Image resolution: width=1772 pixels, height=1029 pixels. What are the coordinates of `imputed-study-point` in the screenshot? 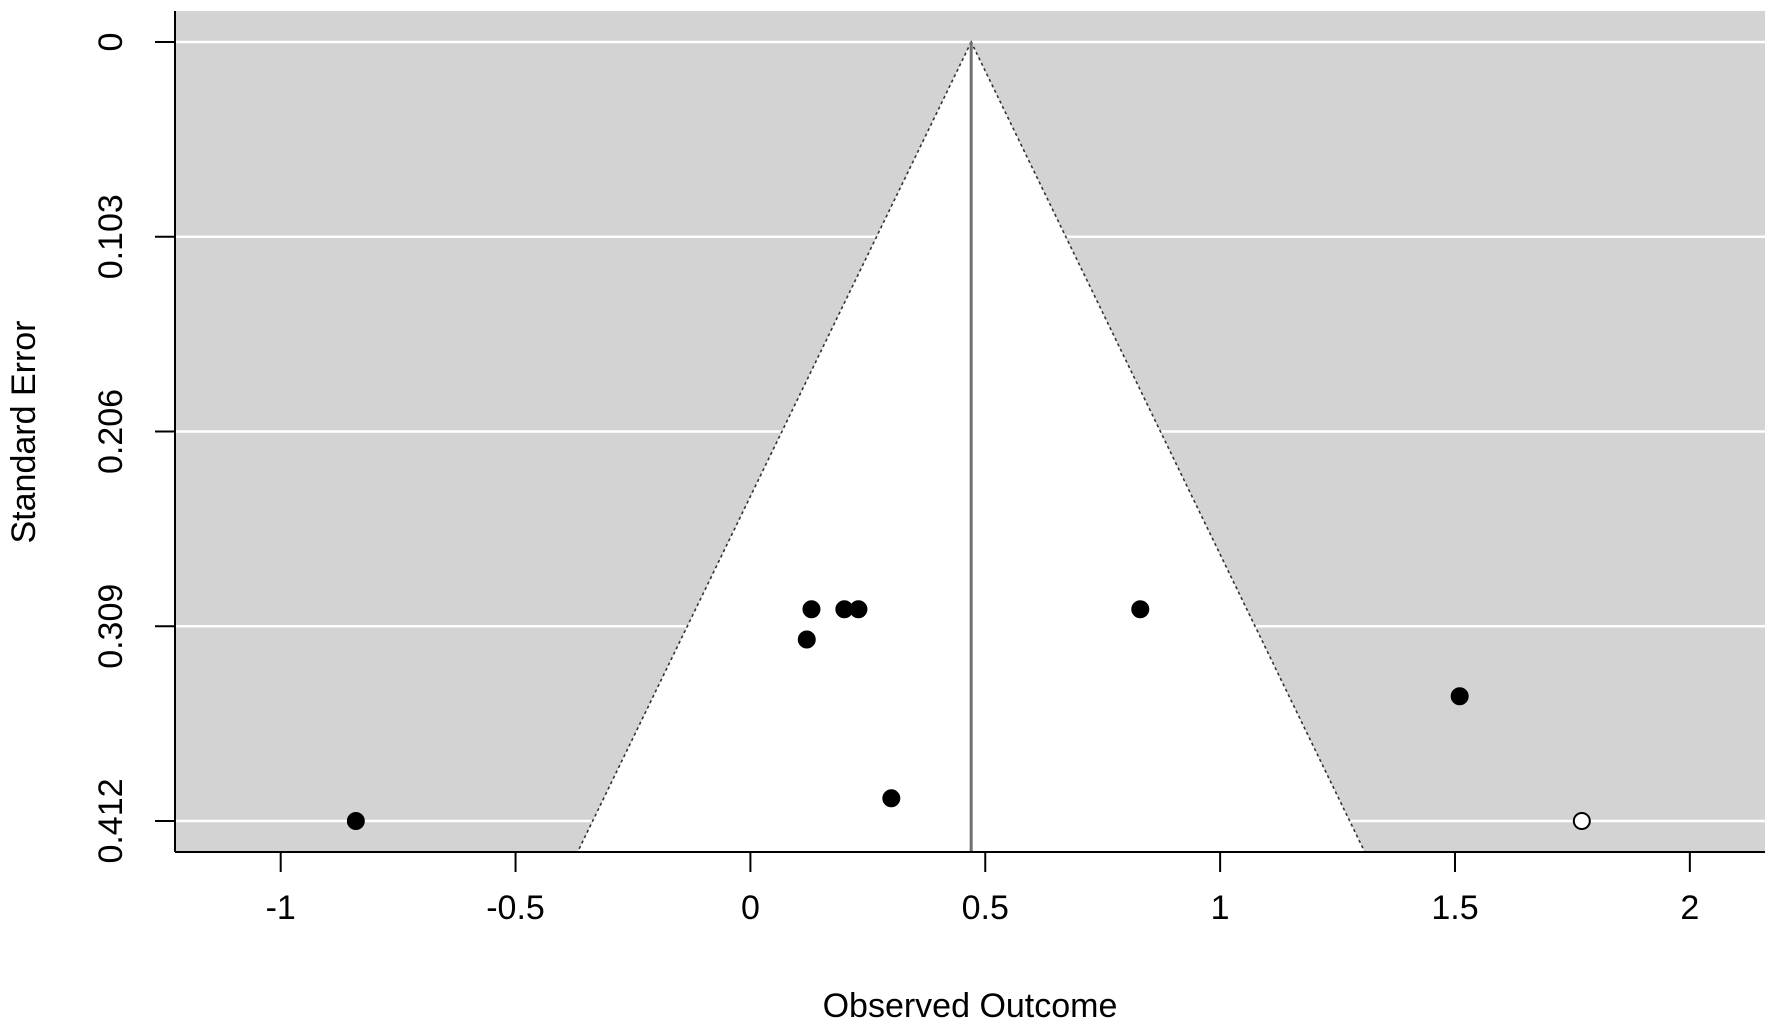 It's located at (1581, 821).